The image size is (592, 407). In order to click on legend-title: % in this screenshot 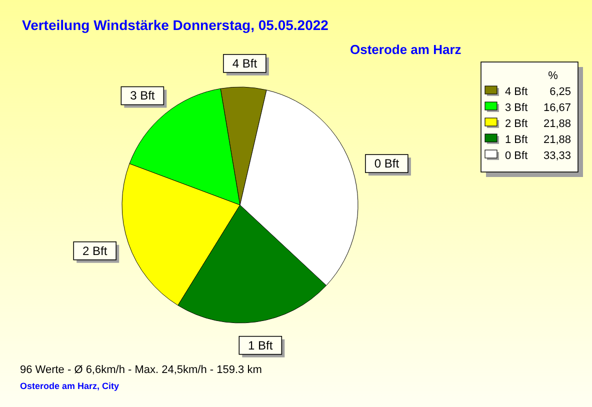, I will do `click(553, 76)`.